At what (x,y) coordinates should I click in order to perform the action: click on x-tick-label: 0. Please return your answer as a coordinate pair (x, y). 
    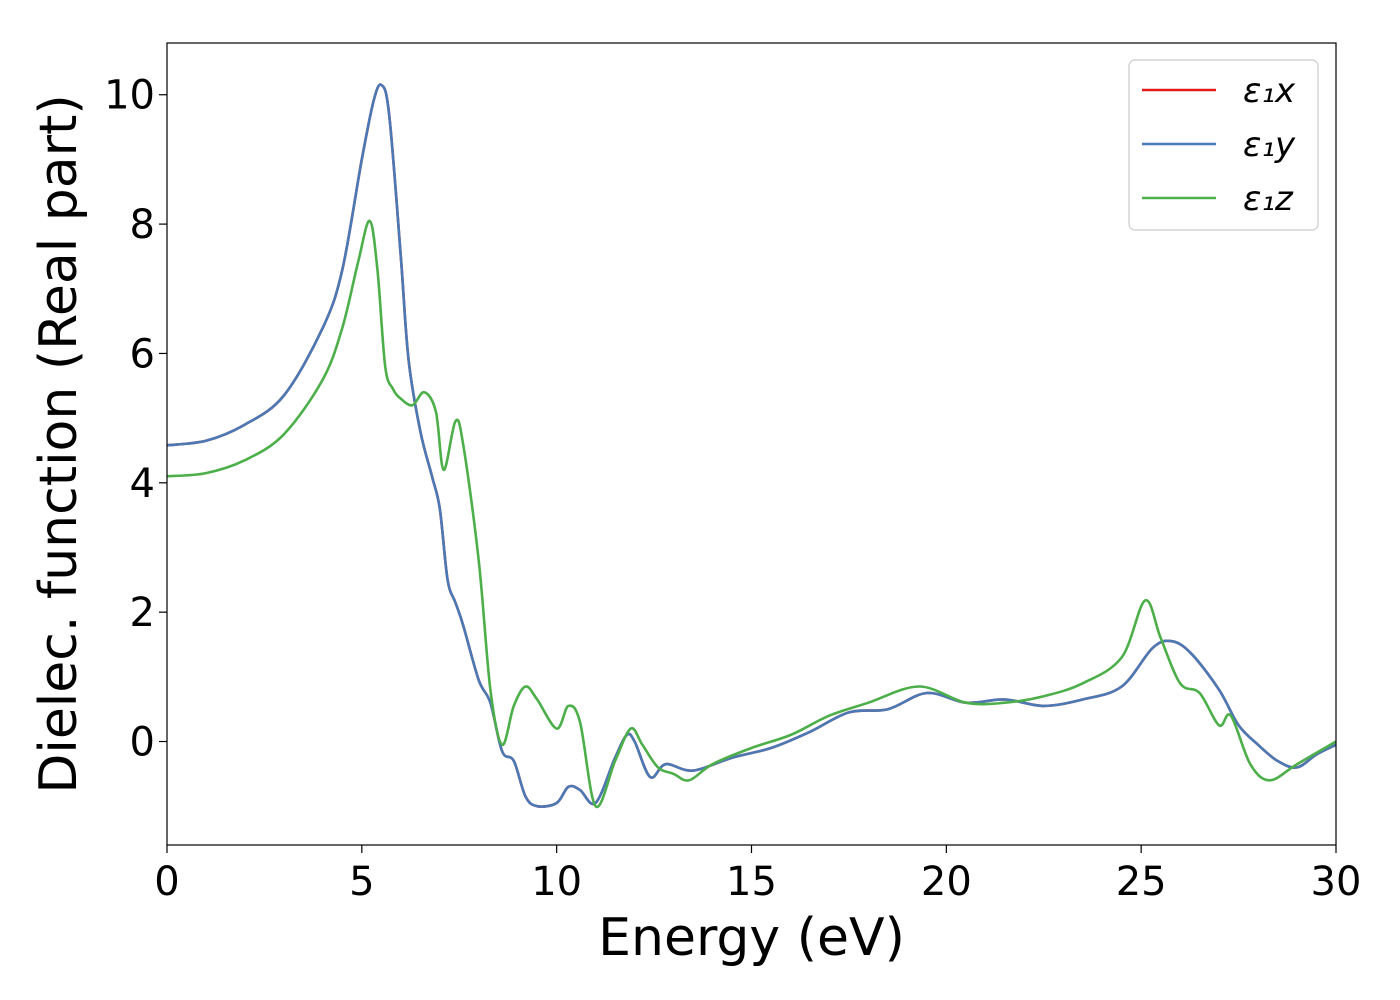
    Looking at the image, I should click on (166, 882).